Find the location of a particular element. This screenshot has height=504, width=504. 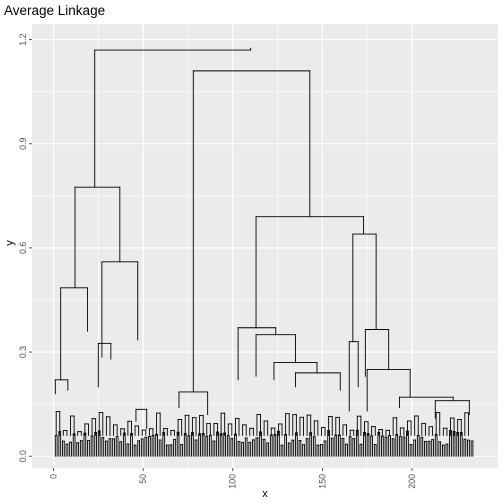

y-tick-label: 1.2 is located at coordinates (23, 39).